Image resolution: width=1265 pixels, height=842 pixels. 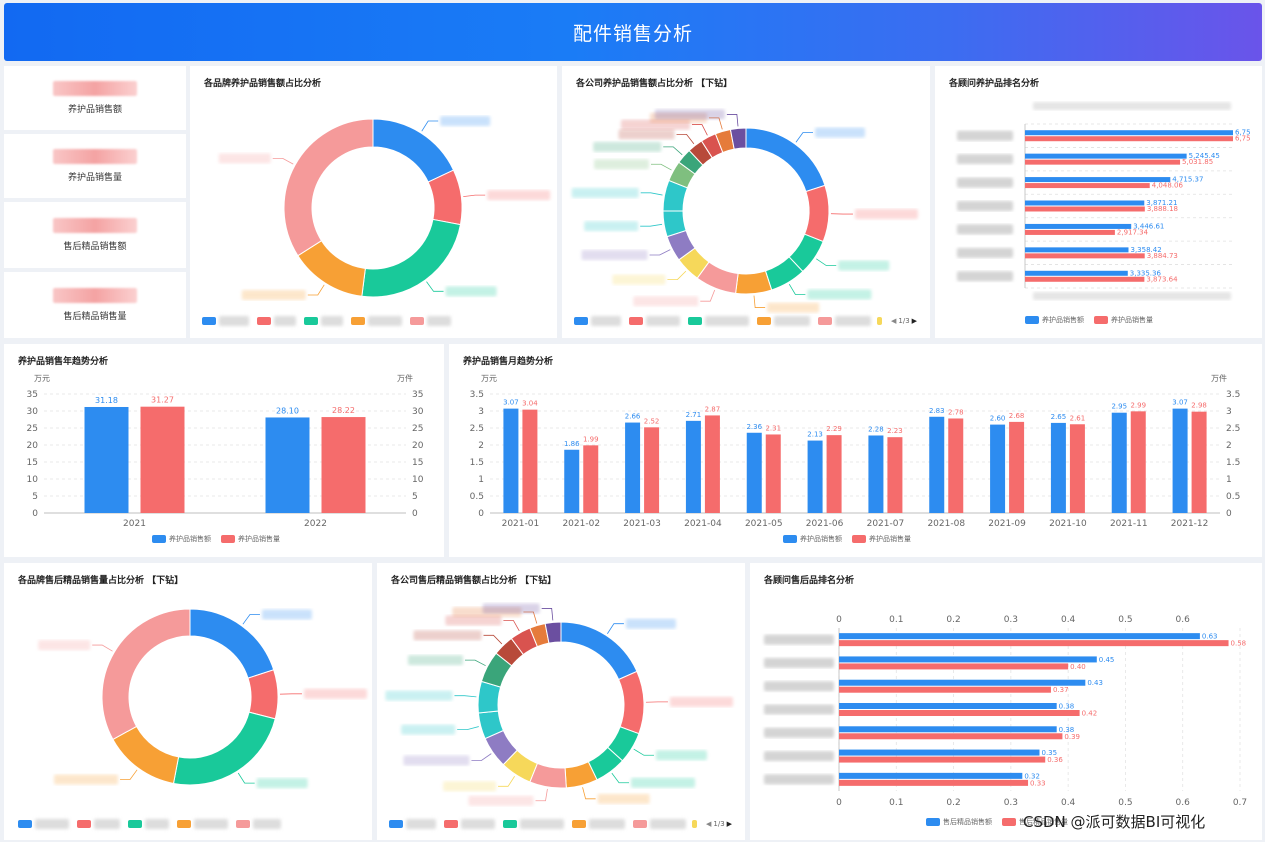 I want to click on kpi-label: 售后精品销售额, so click(x=95, y=247).